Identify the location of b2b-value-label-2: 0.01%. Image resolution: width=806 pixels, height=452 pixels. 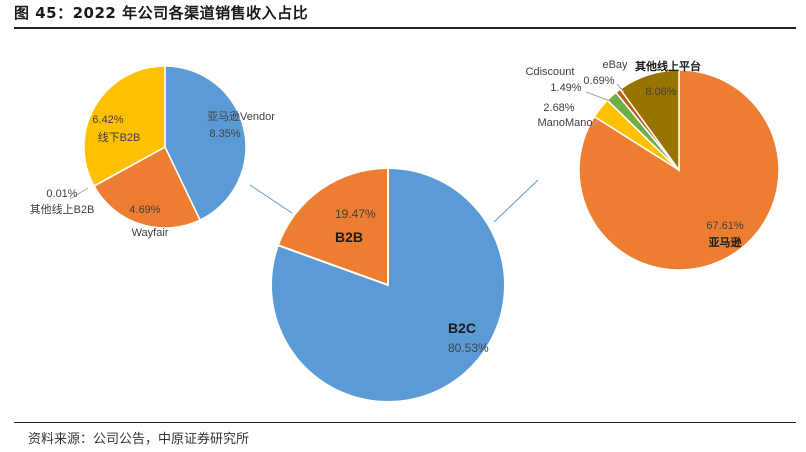
(61, 194).